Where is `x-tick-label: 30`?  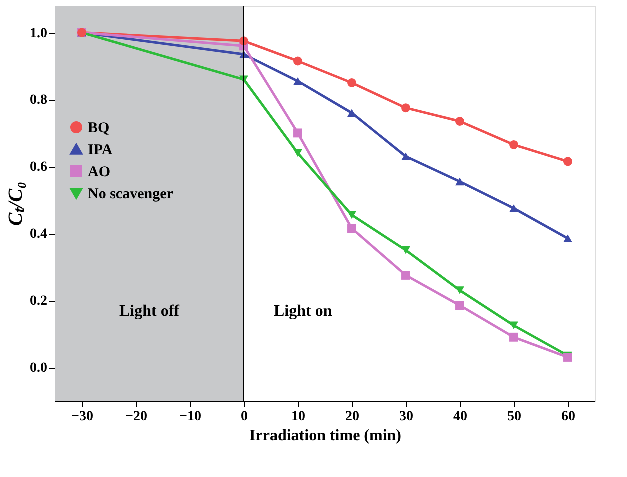
x-tick-label: 30 is located at coordinates (407, 417).